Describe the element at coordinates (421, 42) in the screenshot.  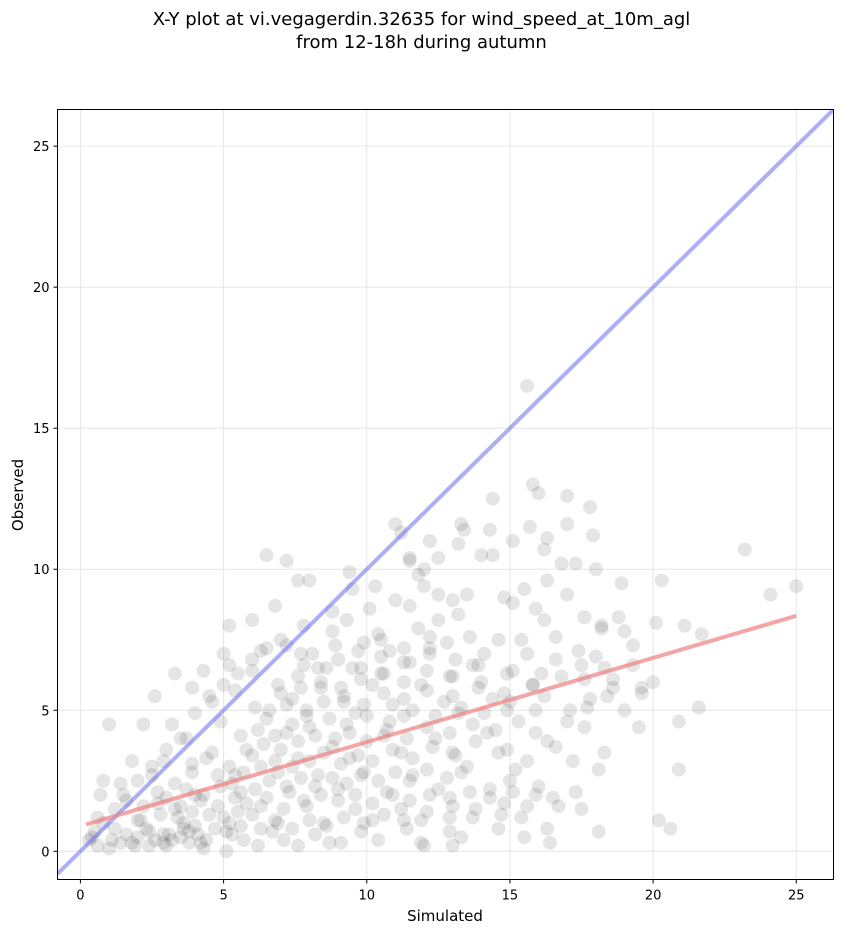
I see `chart-title-line2: from 12-18h during autumn` at that location.